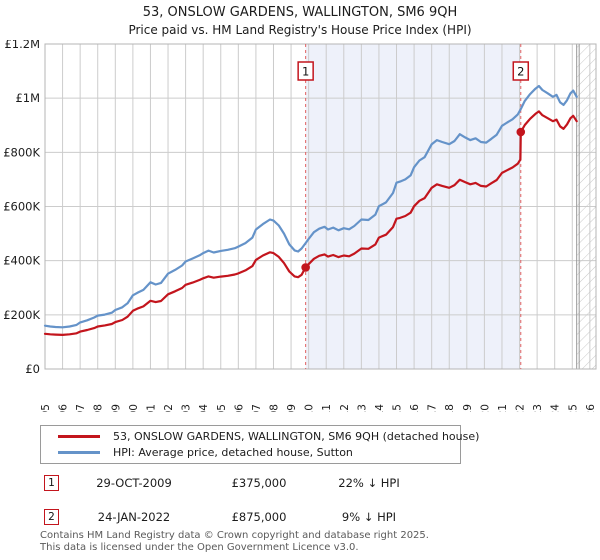 The height and width of the screenshot is (560, 600). Describe the element at coordinates (538, 408) in the screenshot. I see `x-tick-label: 2023` at that location.